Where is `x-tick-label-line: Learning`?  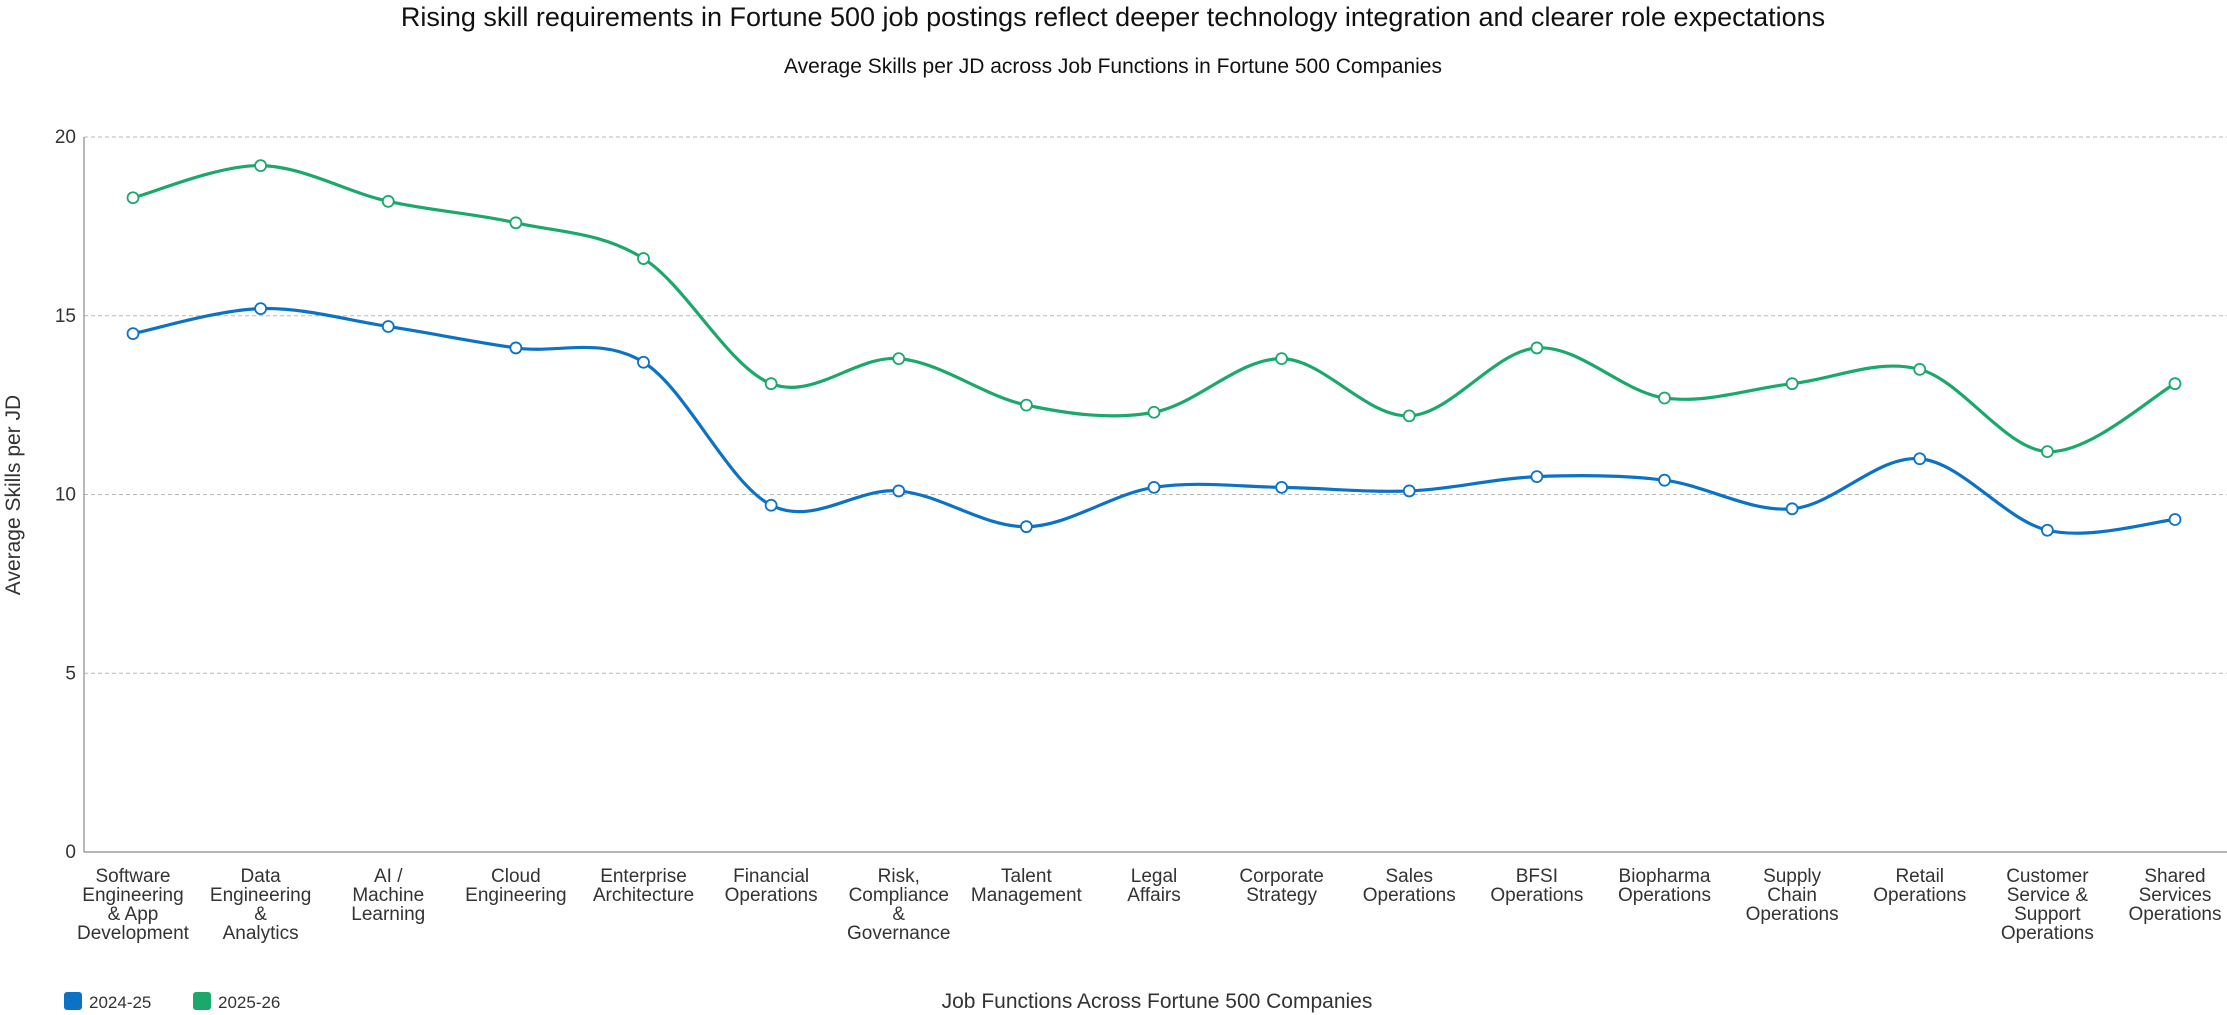
x-tick-label-line: Learning is located at coordinates (388, 914).